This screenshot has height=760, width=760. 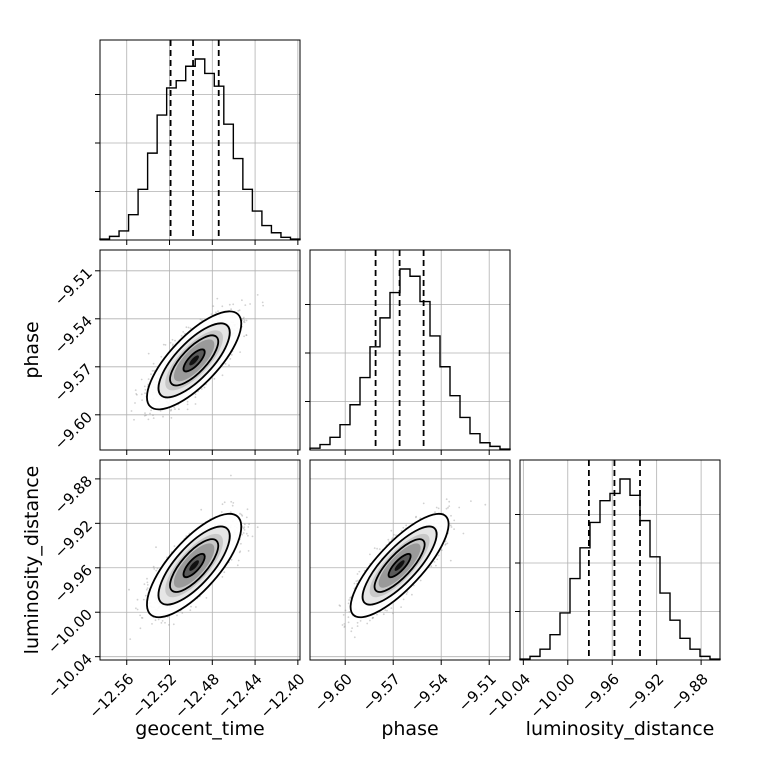 I want to click on histogram-panel-phase, so click(x=408, y=352).